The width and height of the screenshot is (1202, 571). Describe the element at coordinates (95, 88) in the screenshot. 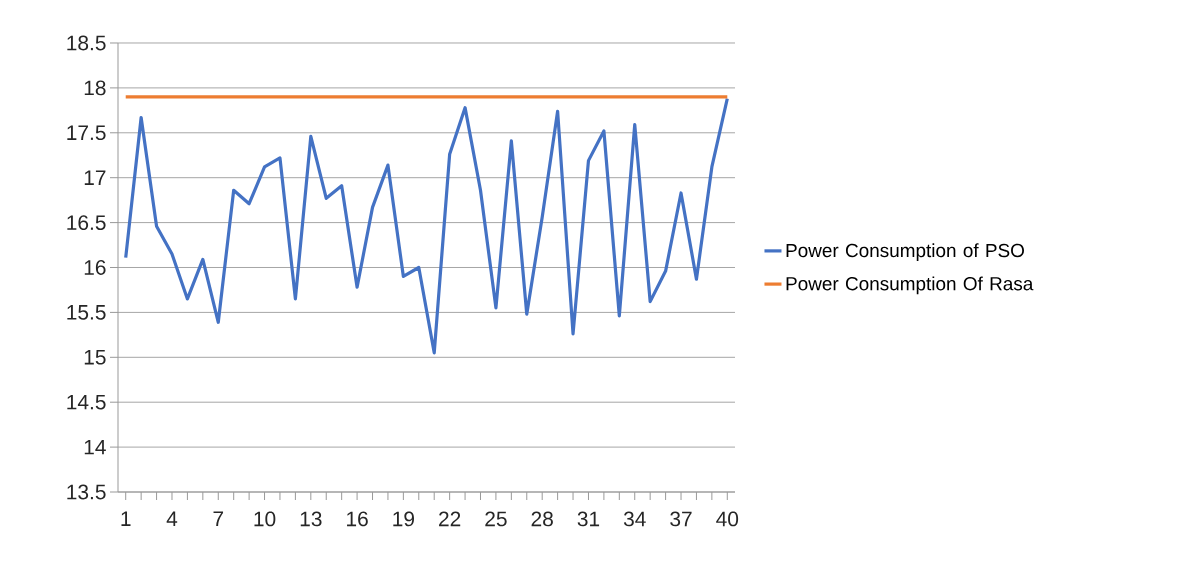

I see `y-tick-label: 18` at that location.